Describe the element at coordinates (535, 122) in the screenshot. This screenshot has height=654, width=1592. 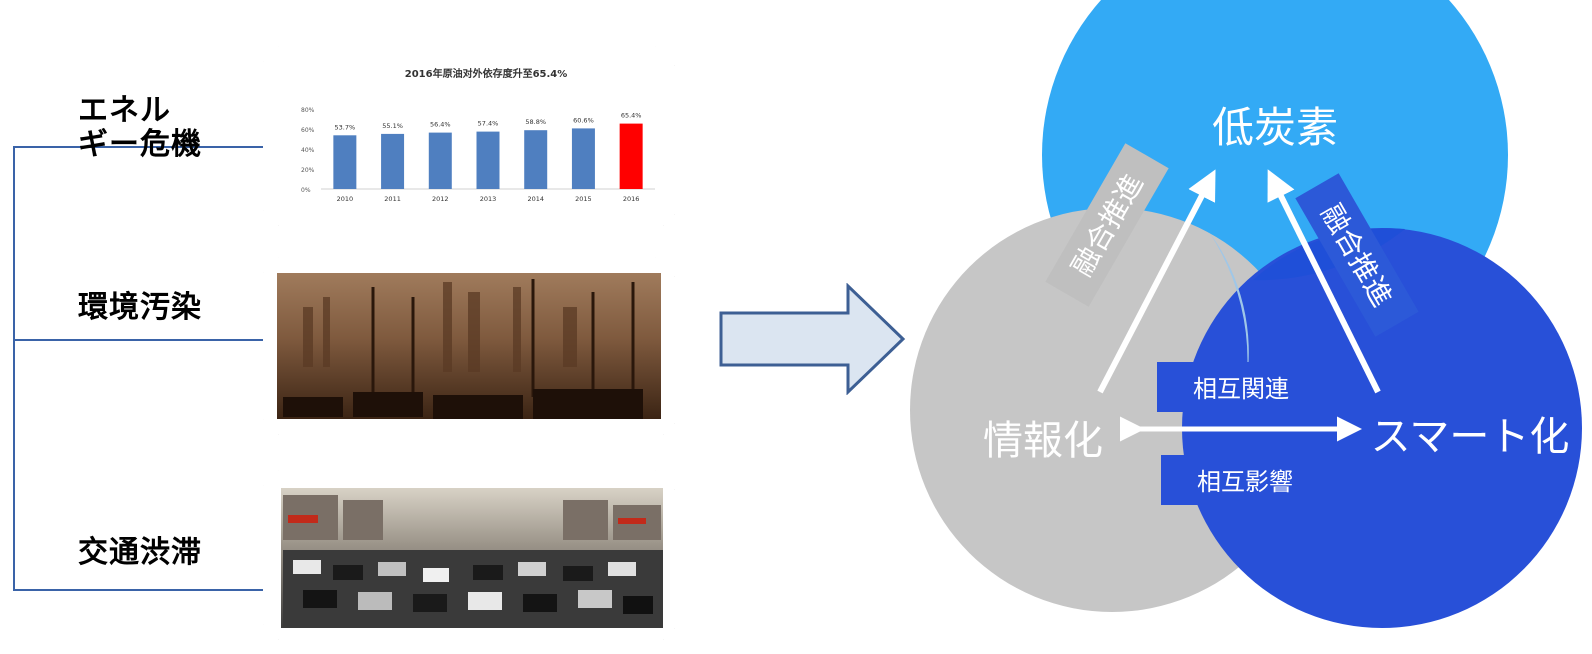
I see `data-label-2014: 58.8%` at that location.